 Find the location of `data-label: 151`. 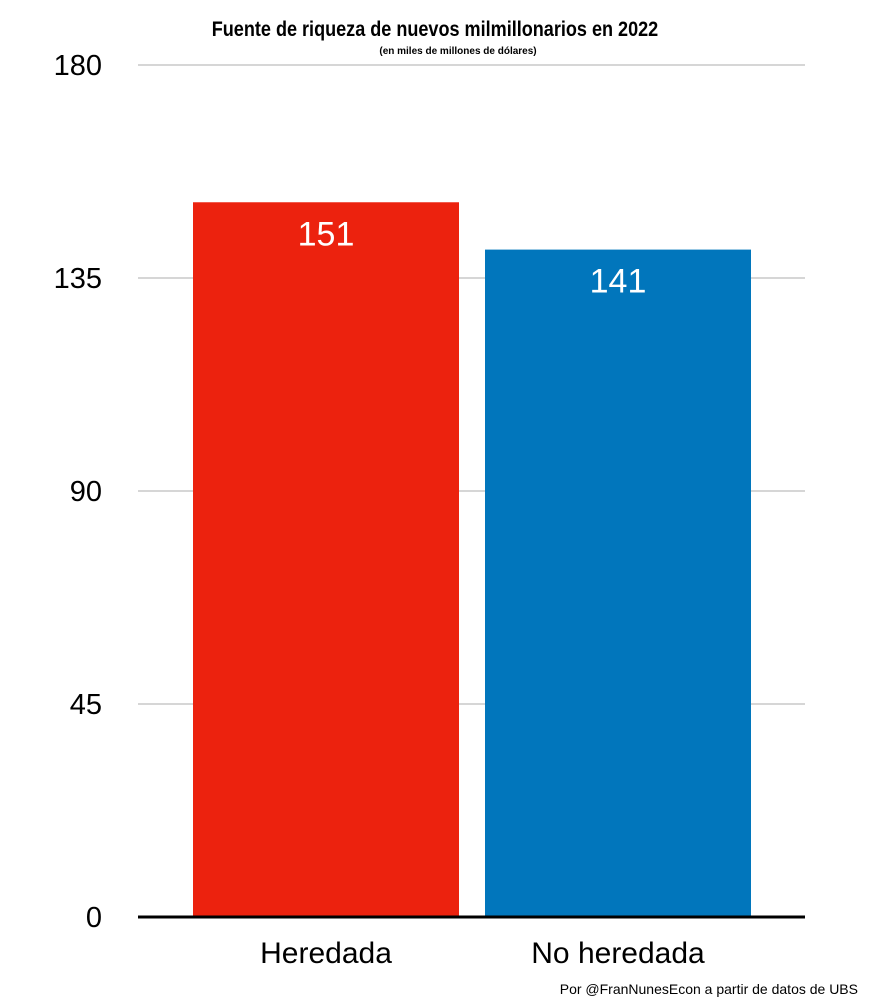

data-label: 151 is located at coordinates (326, 234).